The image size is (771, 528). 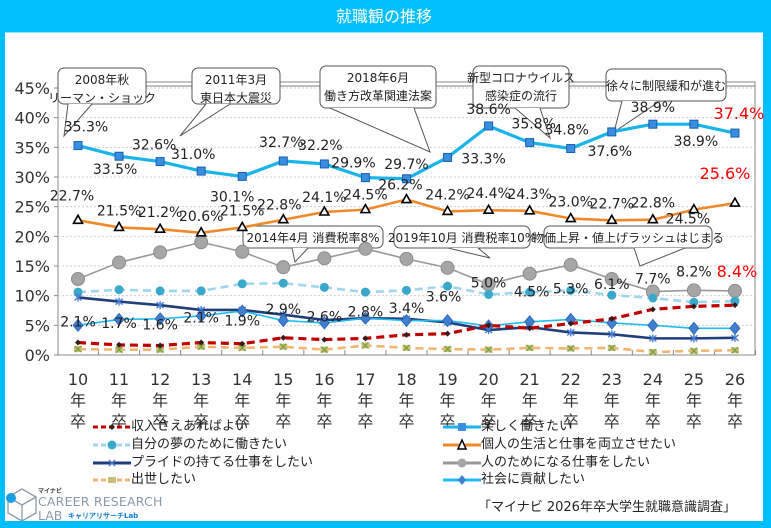 I want to click on annotation-lehman-text: リーマン・ショック, so click(x=102, y=98).